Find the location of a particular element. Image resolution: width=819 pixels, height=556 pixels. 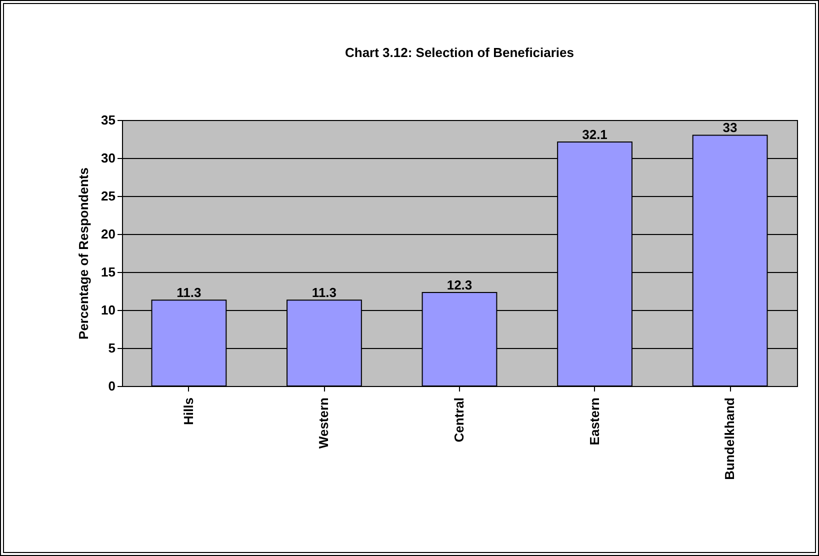

y-tick-label: 10 is located at coordinates (108, 310).